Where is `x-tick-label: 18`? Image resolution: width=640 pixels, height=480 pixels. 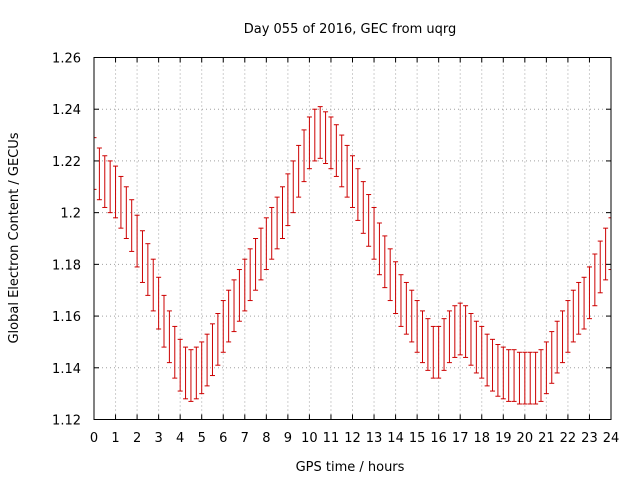 x-tick-label: 18 is located at coordinates (481, 438).